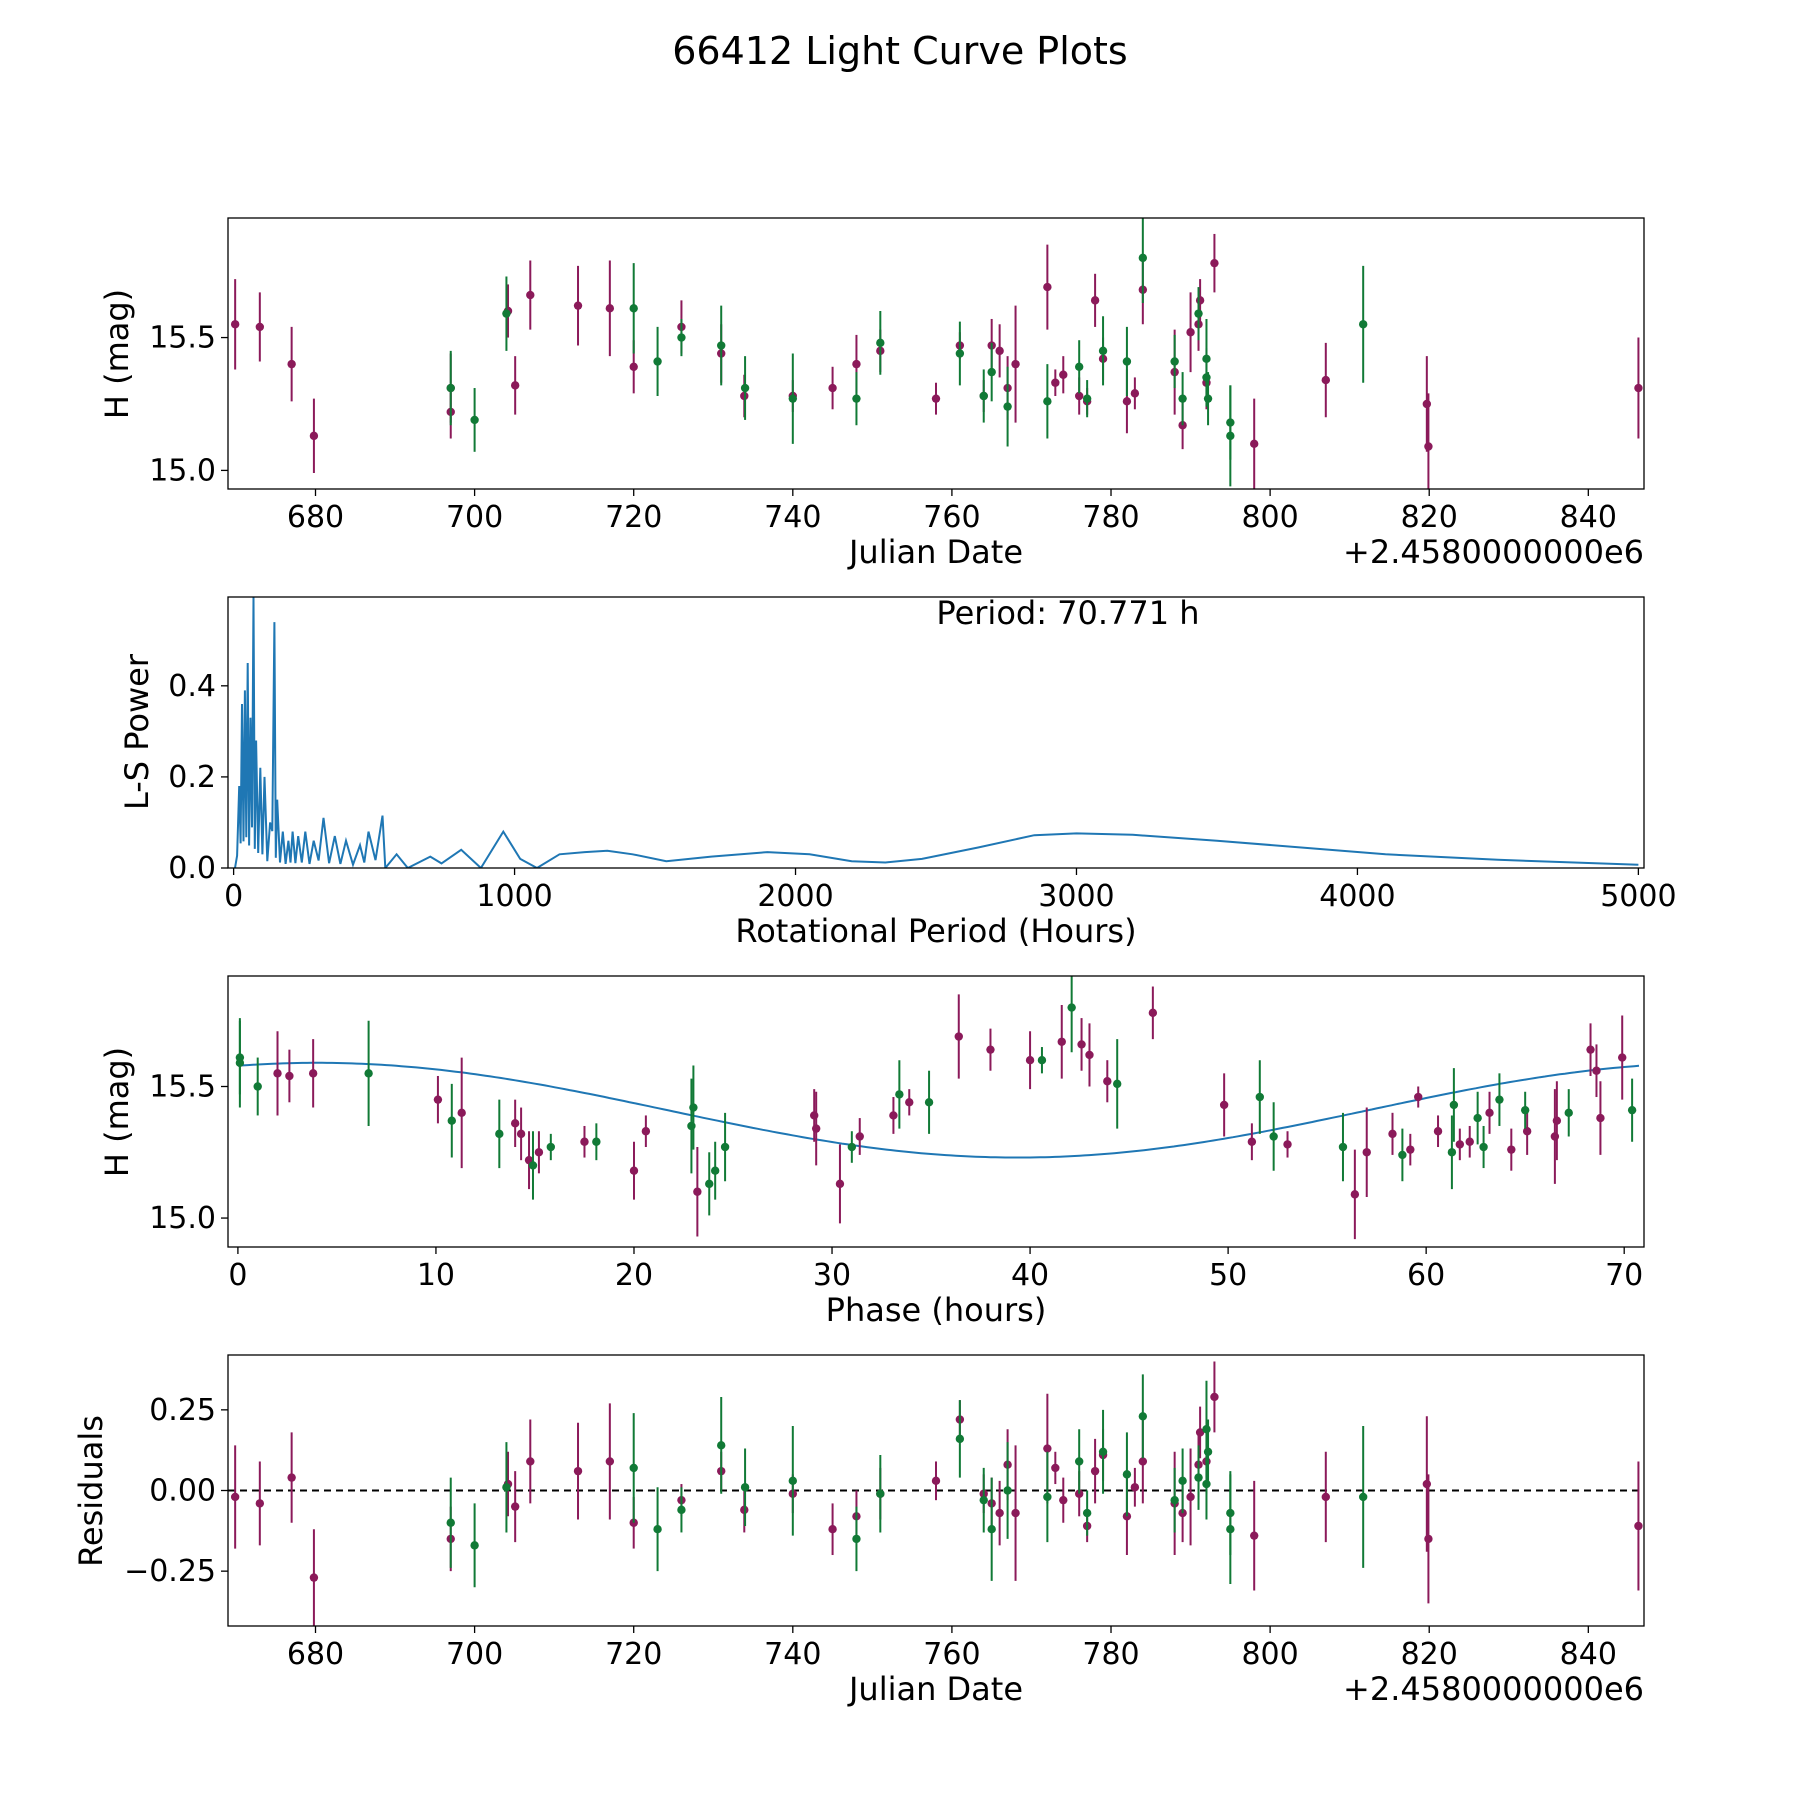 This screenshot has height=1800, width=1800. What do you see at coordinates (182, 1491) in the screenshot?
I see `y-tick-label: 0.00` at bounding box center [182, 1491].